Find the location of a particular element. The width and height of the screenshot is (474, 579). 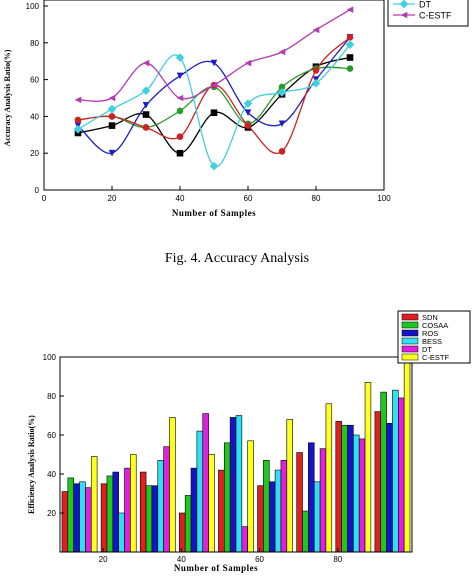

efficiency-x-tick-label: 20 is located at coordinates (103, 559).